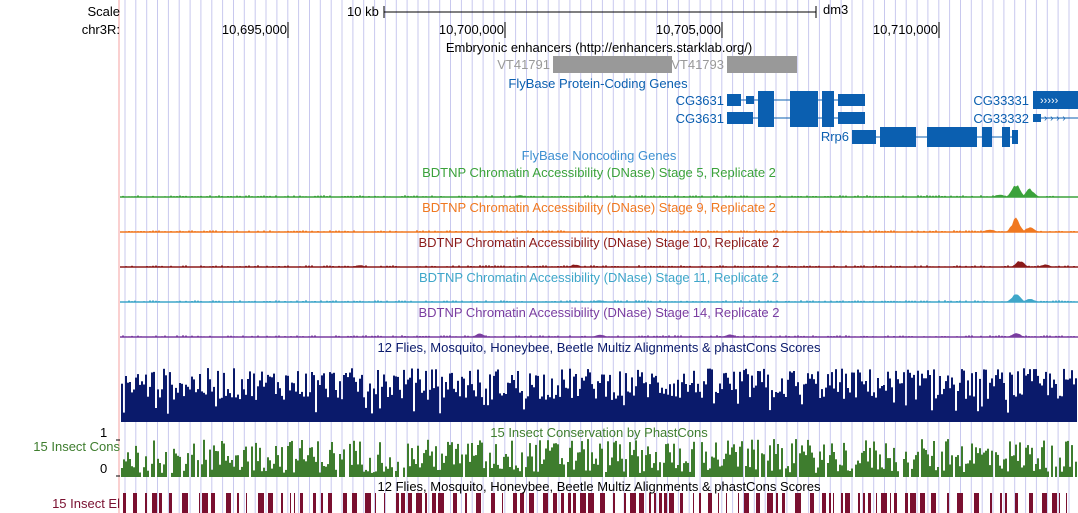  What do you see at coordinates (598, 83) in the screenshot?
I see `coding-genes-track-title: FlyBase Protein-Coding Genes` at bounding box center [598, 83].